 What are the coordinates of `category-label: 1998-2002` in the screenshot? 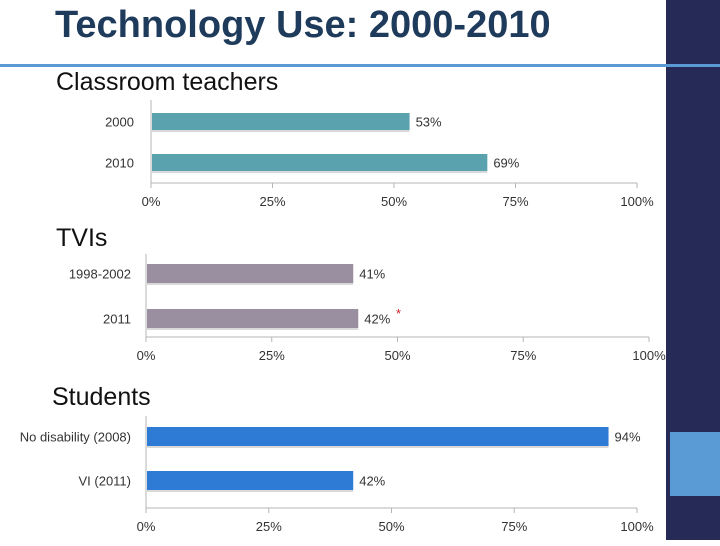 It's located at (100, 274).